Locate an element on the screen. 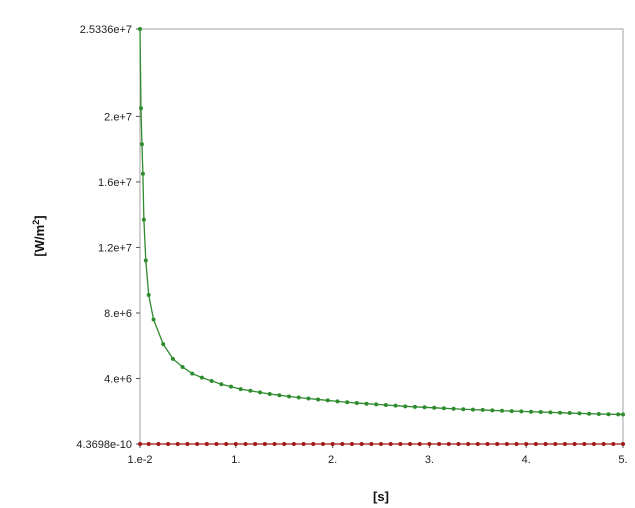 The width and height of the screenshot is (635, 508). y-tick-label: 1.2e+7 is located at coordinates (115, 248).